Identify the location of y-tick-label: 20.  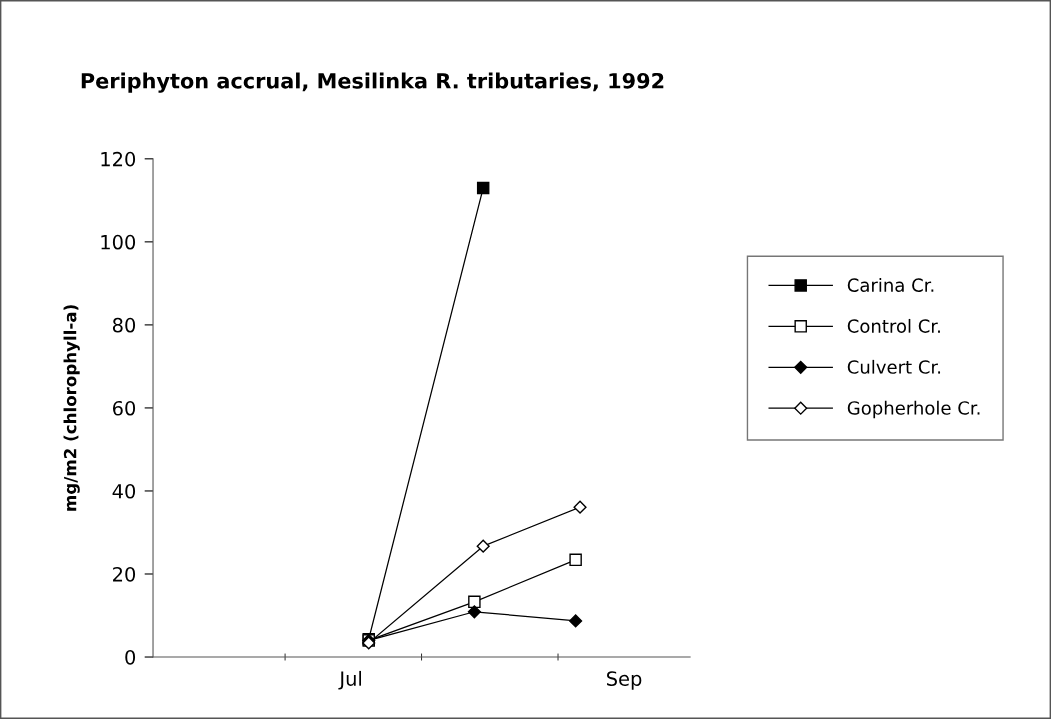
(124, 574).